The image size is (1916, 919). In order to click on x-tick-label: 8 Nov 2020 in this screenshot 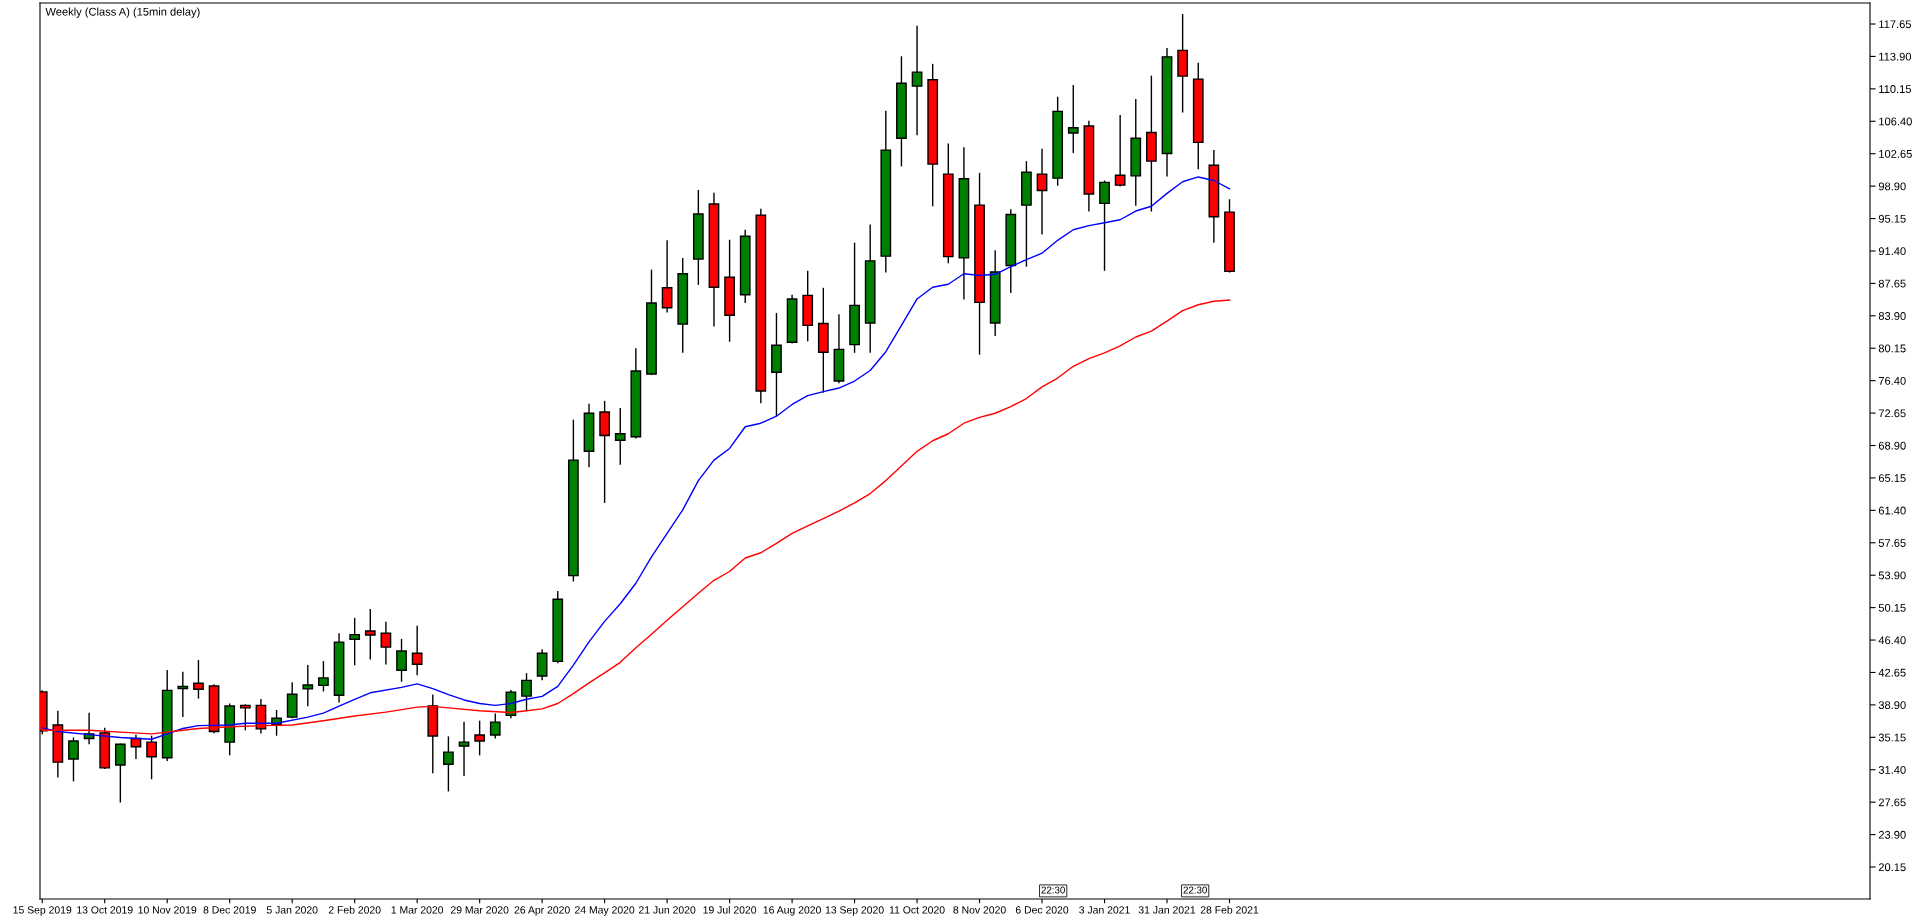, I will do `click(979, 910)`.